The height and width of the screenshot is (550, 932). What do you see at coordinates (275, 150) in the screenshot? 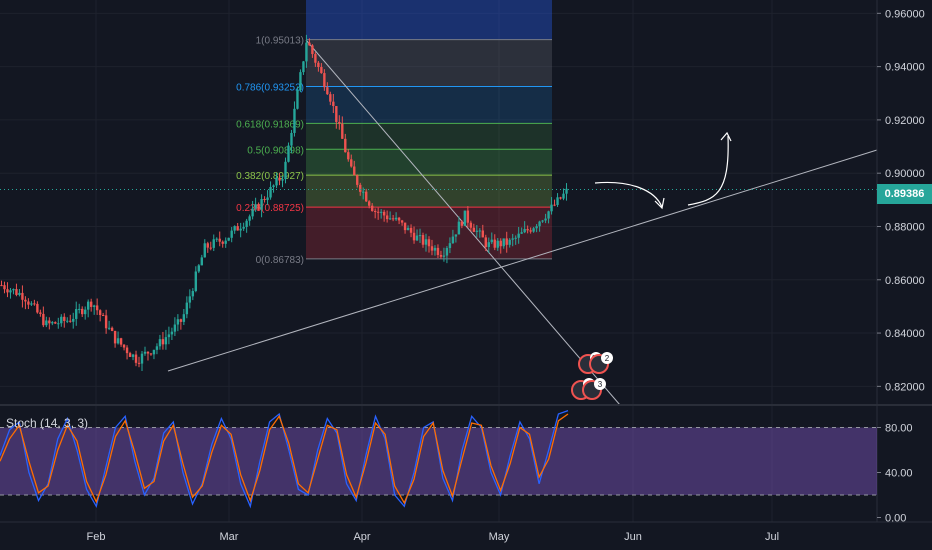
I see `fib-level-label: 0.5(0.90898)` at bounding box center [275, 150].